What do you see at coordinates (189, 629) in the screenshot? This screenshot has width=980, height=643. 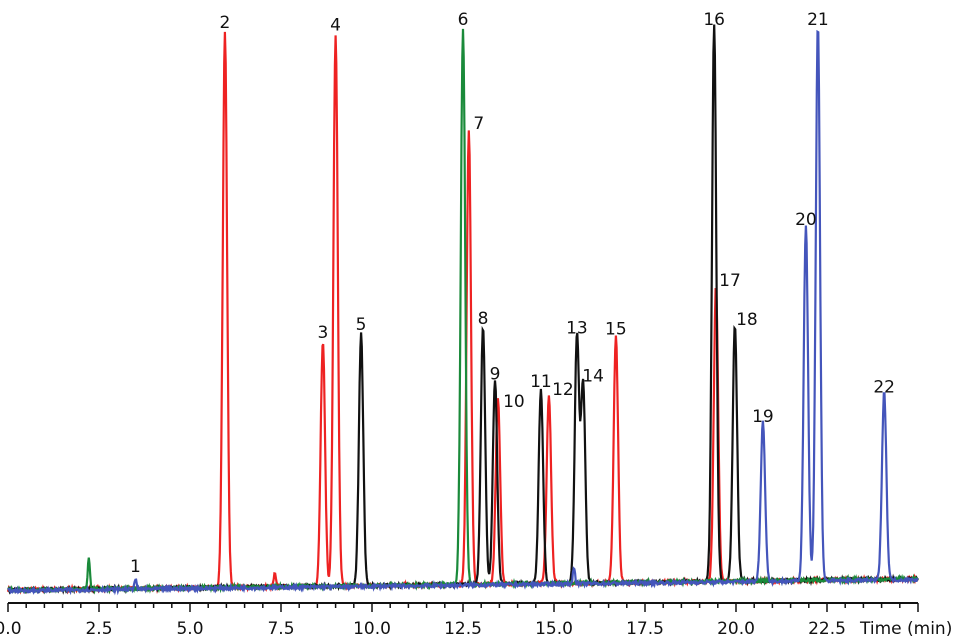 I see `x-tick-label: 5.0` at bounding box center [189, 629].